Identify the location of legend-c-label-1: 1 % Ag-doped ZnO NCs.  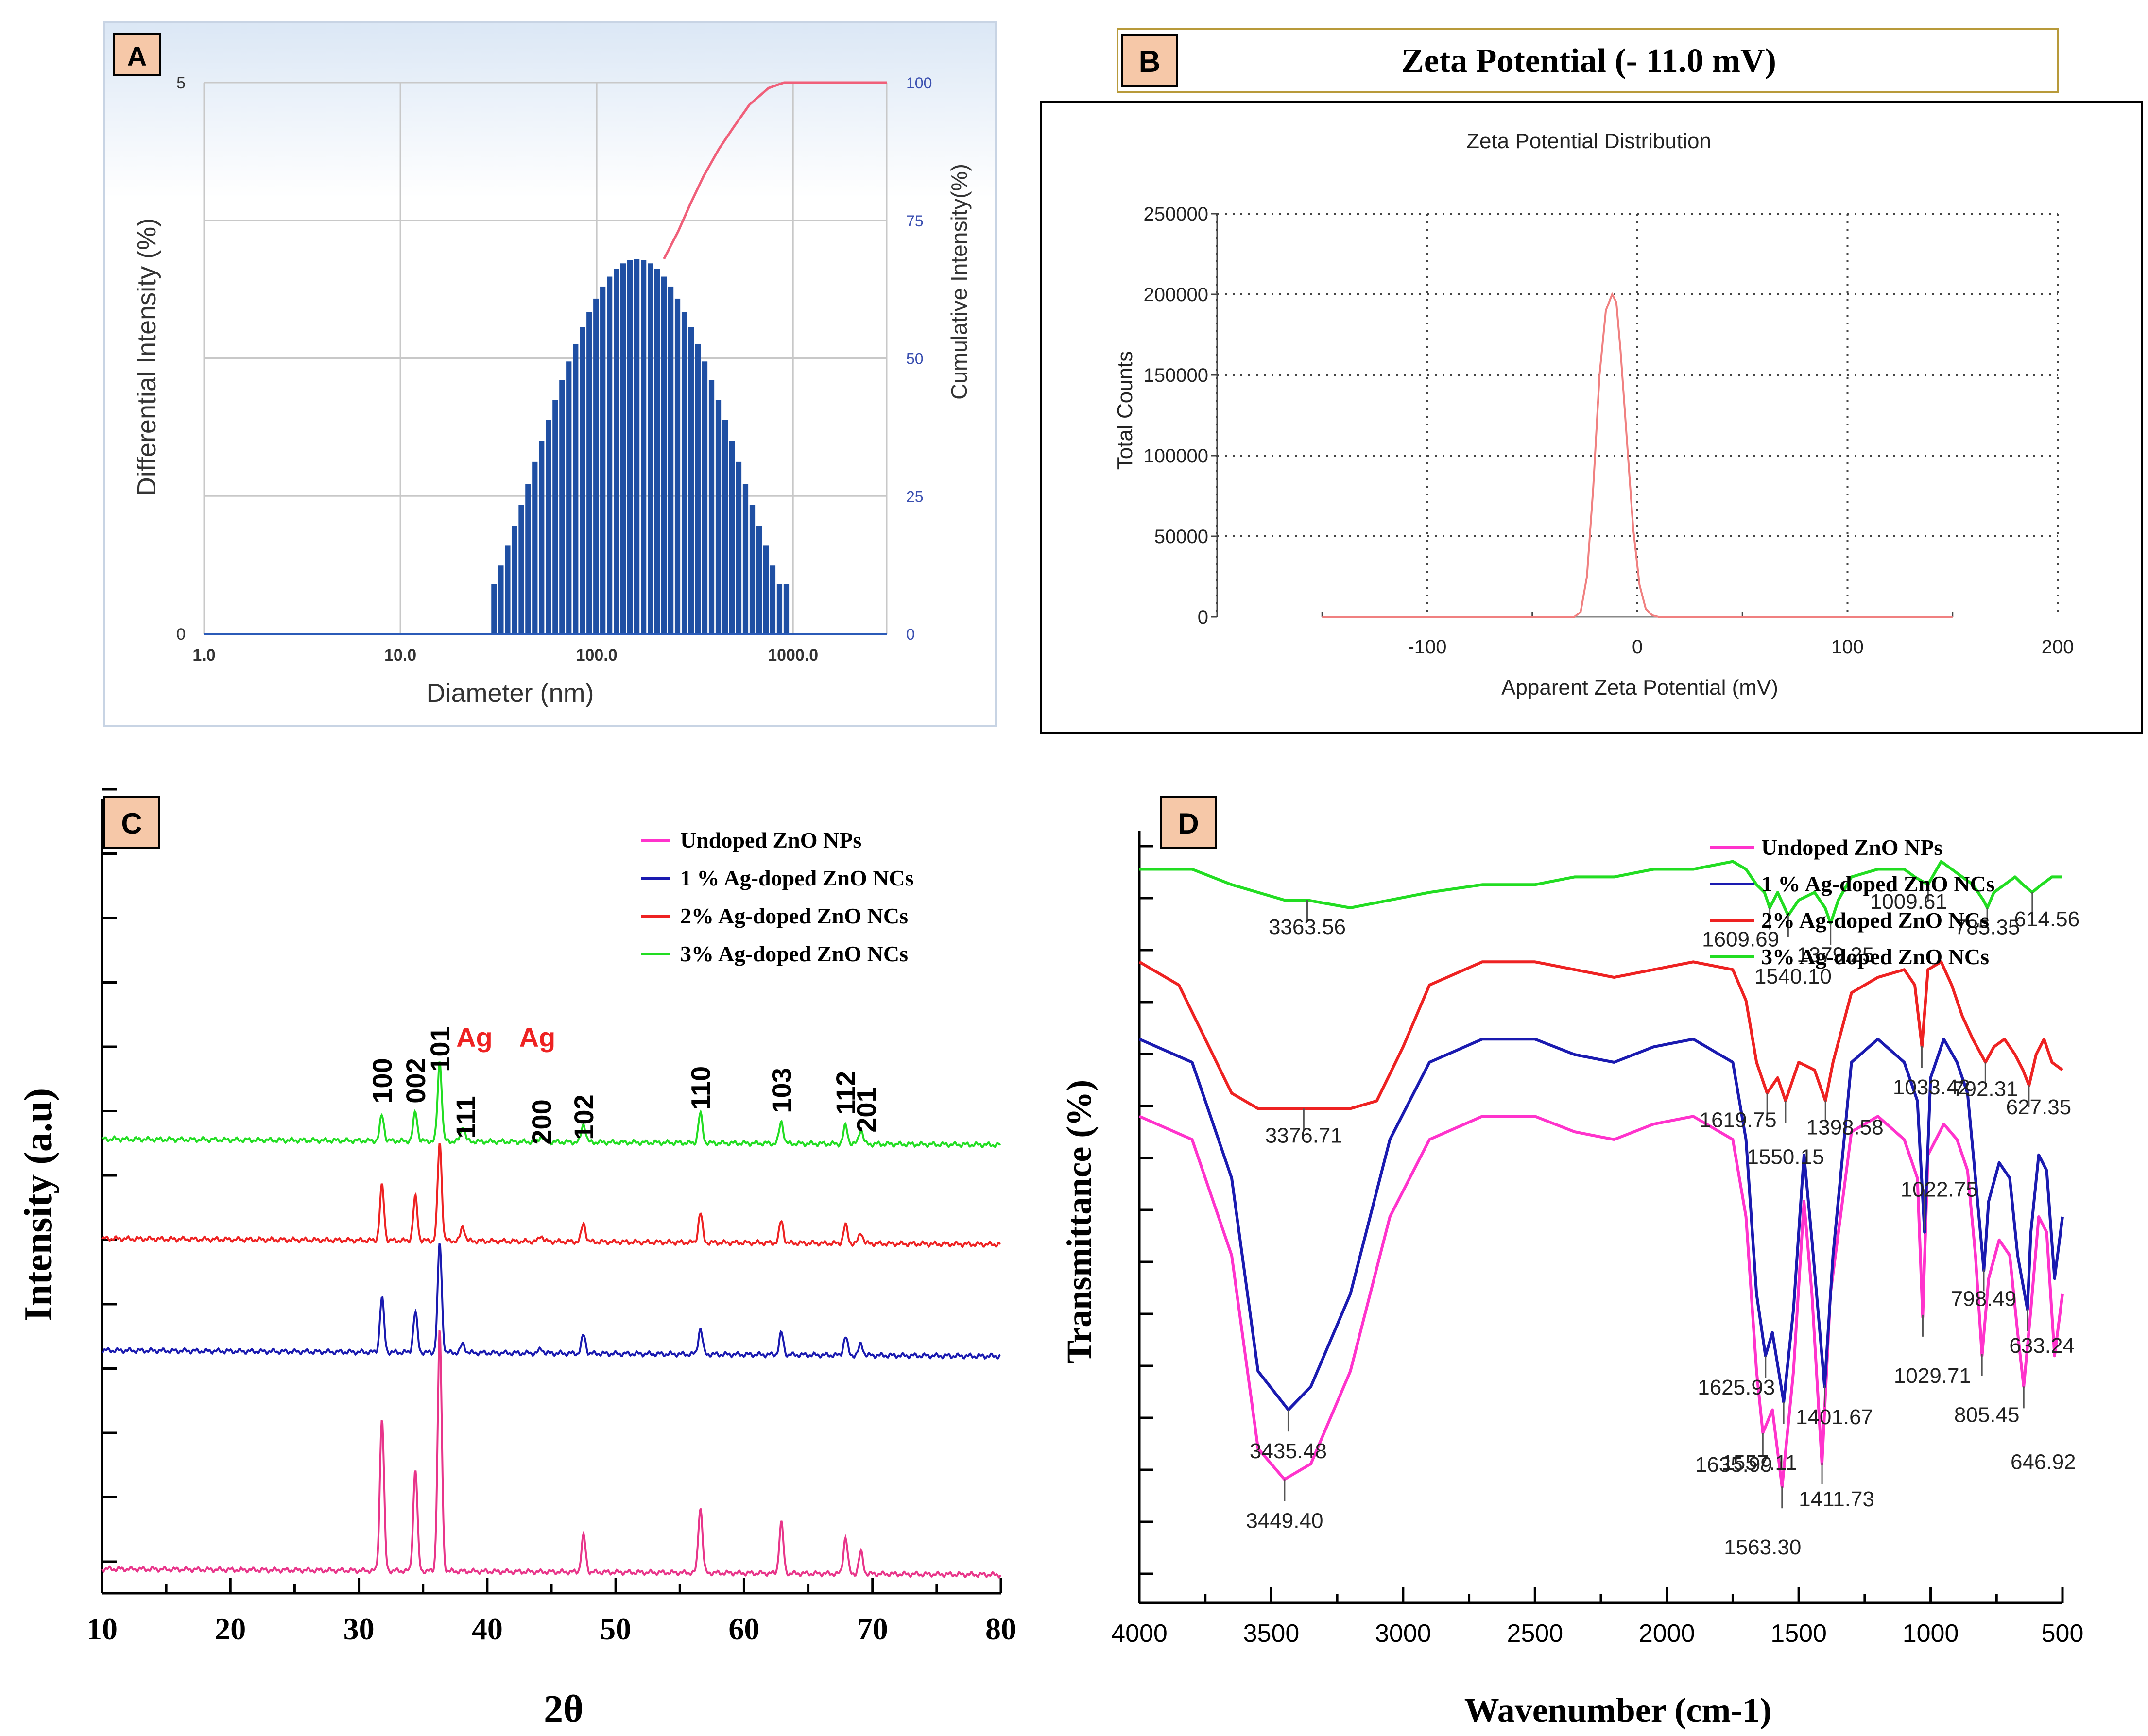
(797, 878).